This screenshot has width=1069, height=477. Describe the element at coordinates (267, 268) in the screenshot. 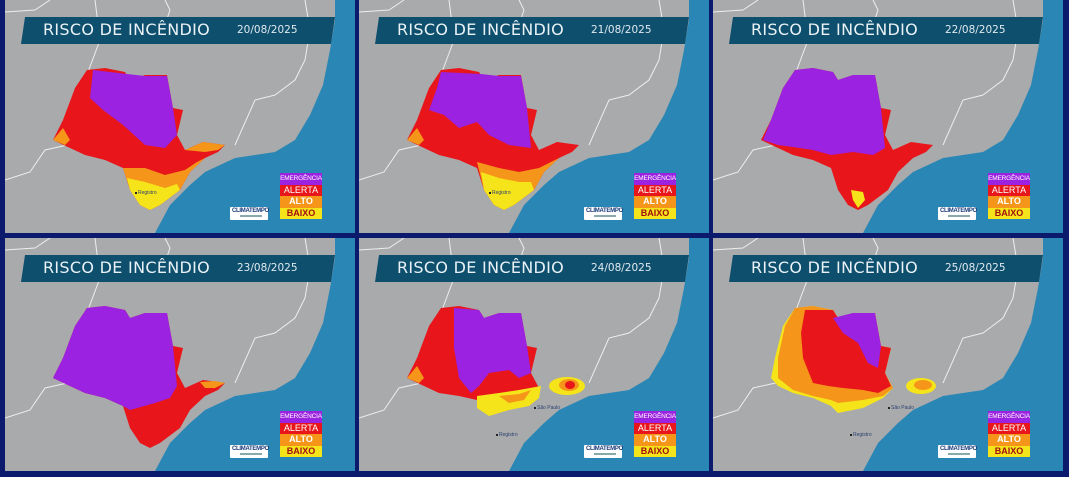

I see `panel-date: 23/08/2025` at that location.